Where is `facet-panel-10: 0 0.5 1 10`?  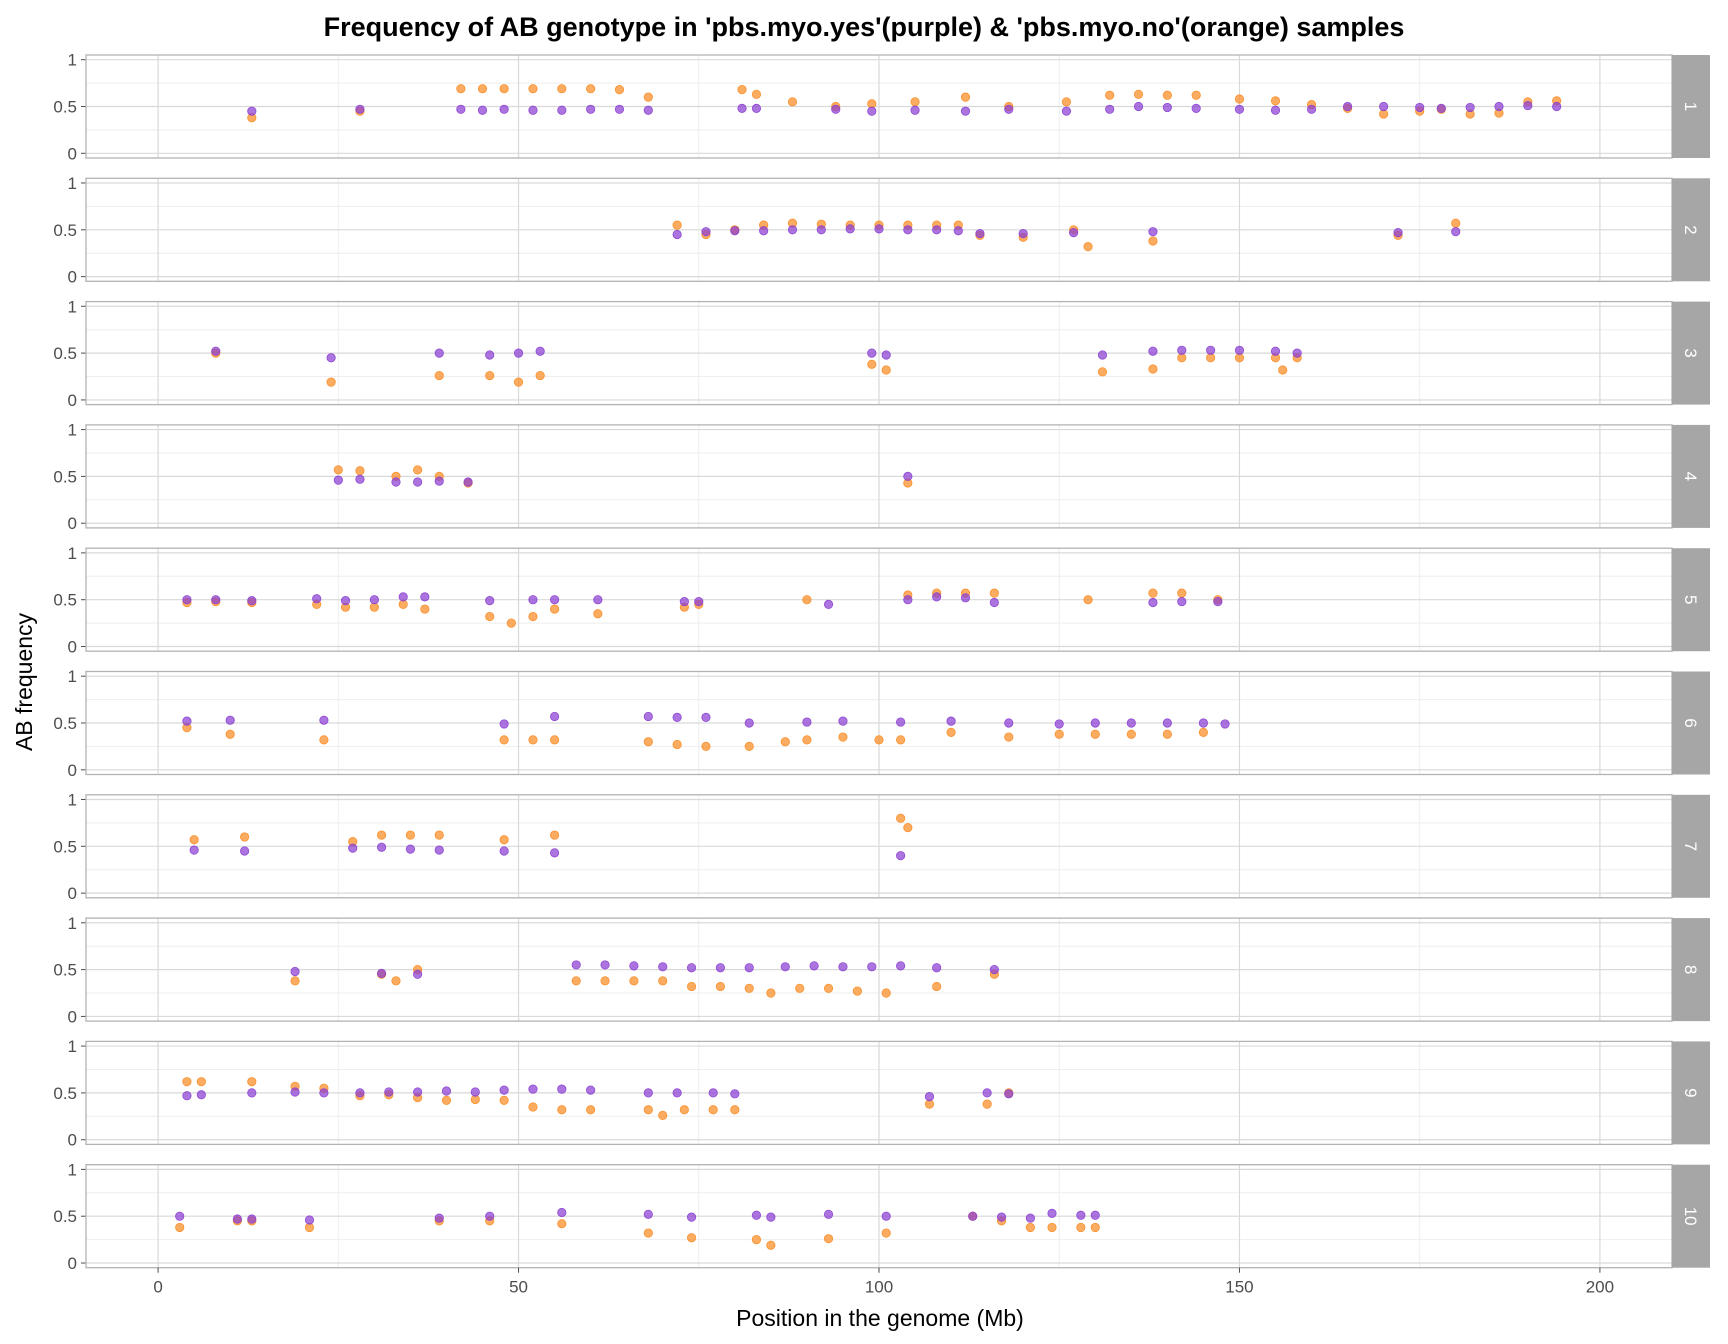
facet-panel-10: 0 0.5 1 10 is located at coordinates (881, 1216).